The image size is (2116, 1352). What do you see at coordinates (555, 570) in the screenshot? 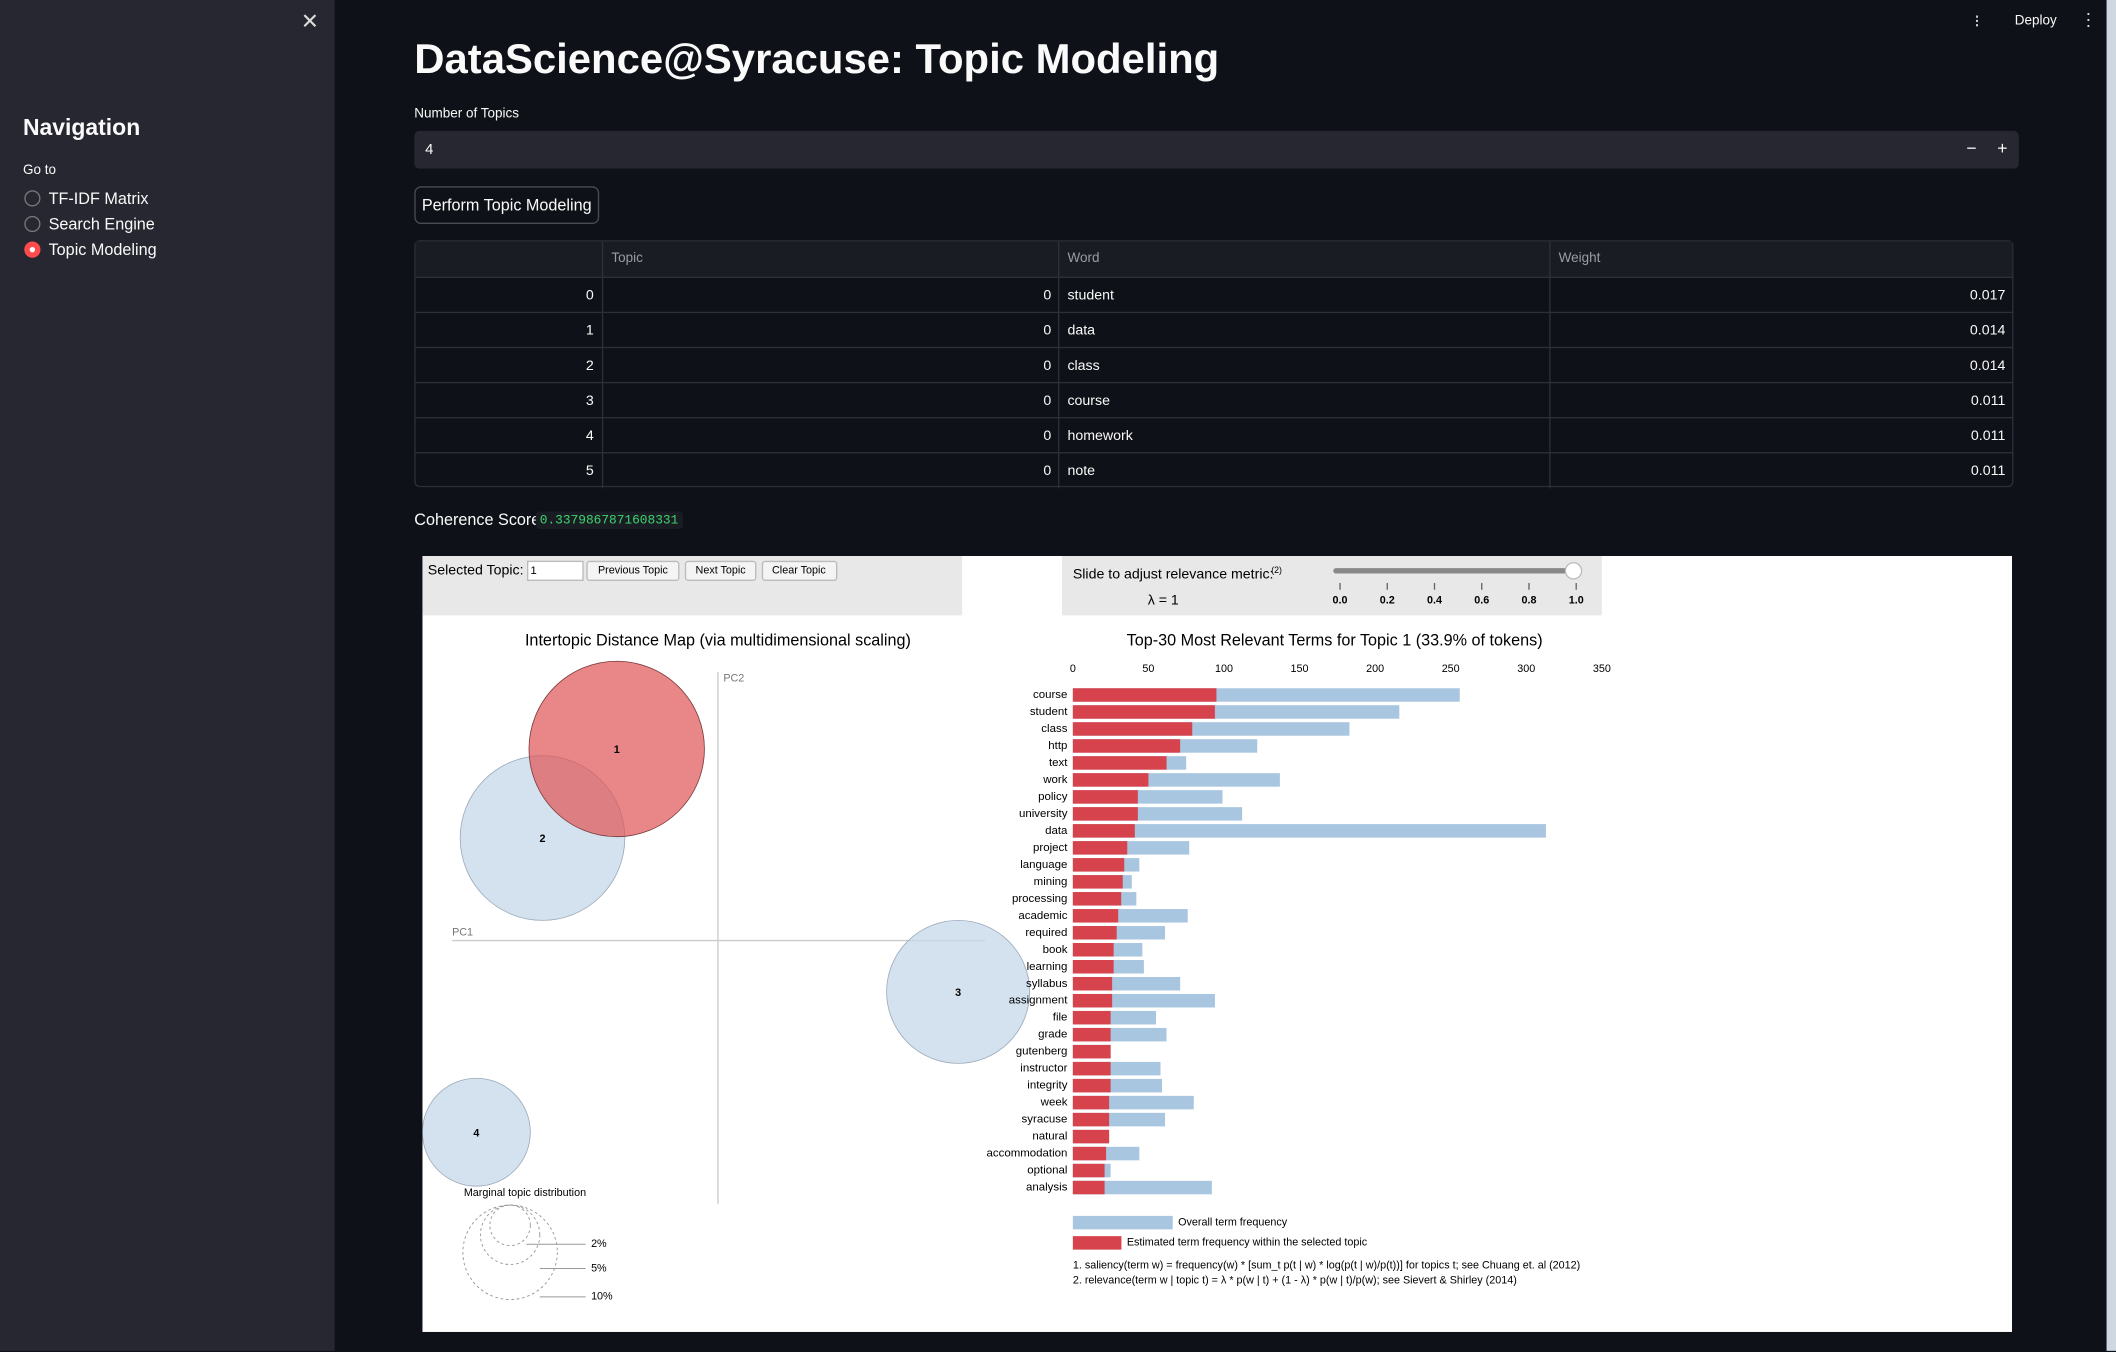
I see `topic-input` at bounding box center [555, 570].